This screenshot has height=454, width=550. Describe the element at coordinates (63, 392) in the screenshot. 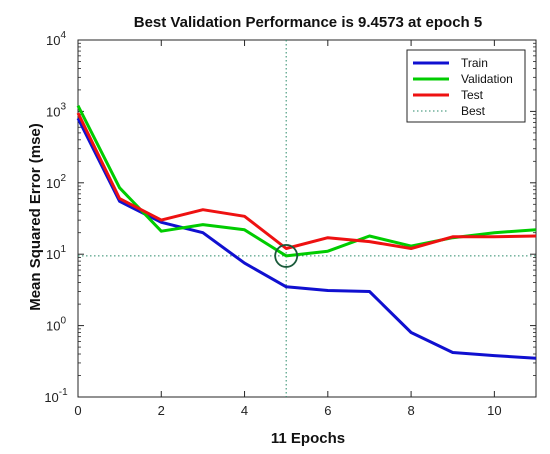

I see `y-tick-label-exponent: -1` at that location.